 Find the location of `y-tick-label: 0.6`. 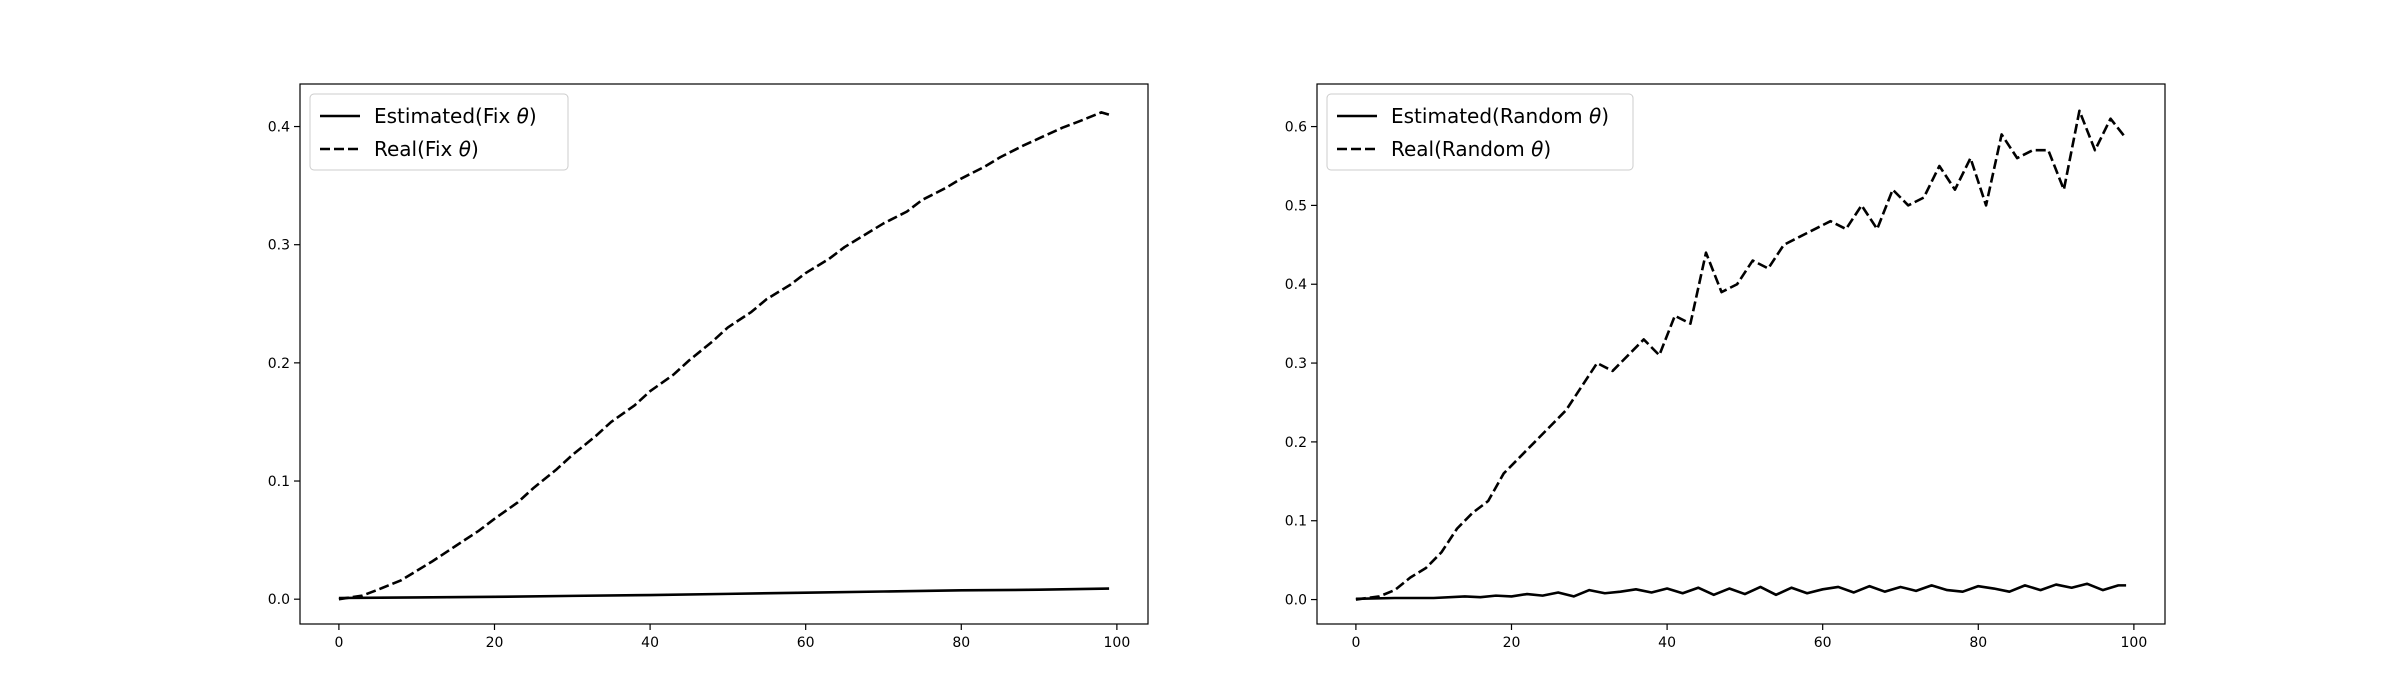

y-tick-label: 0.6 is located at coordinates (1296, 128).